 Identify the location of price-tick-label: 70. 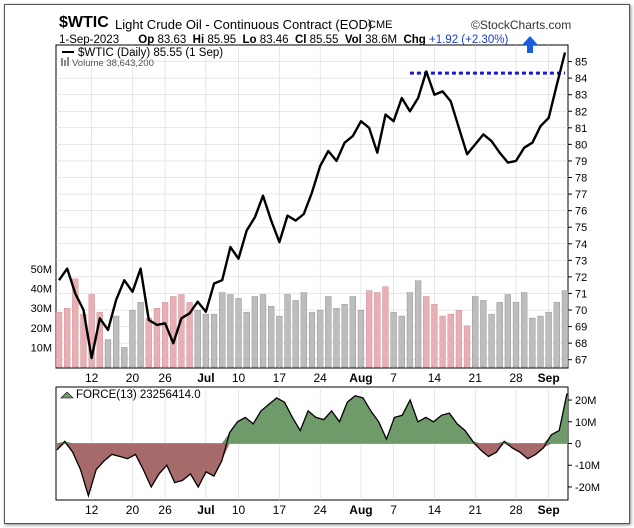
(581, 311).